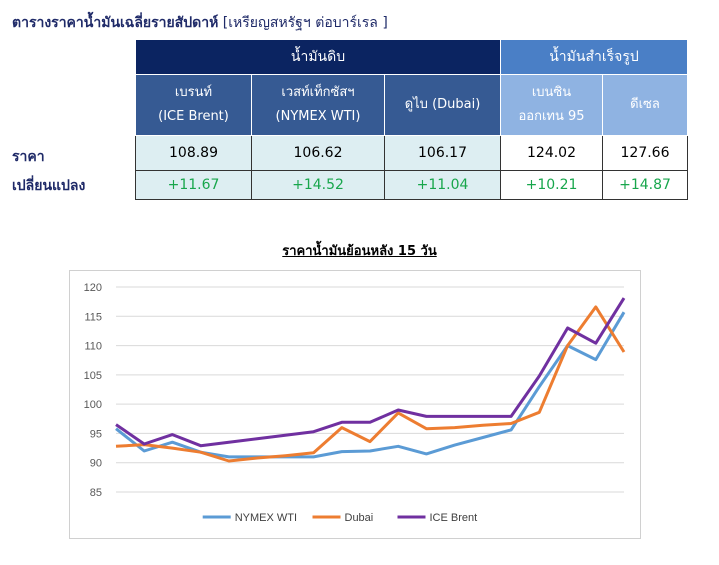  What do you see at coordinates (442, 153) in the screenshot?
I see `price-cell-dubai: 106.17` at bounding box center [442, 153].